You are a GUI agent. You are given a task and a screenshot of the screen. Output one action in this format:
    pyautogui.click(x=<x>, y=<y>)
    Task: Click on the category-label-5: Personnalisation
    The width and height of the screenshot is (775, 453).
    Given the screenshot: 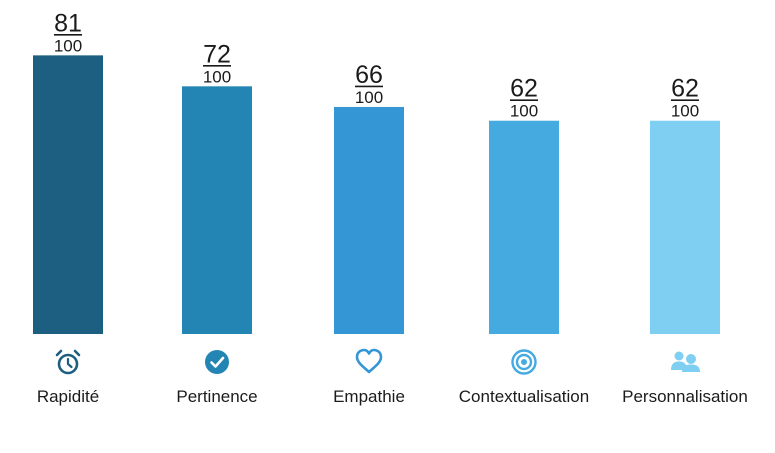 What is the action you would take?
    pyautogui.click(x=685, y=396)
    